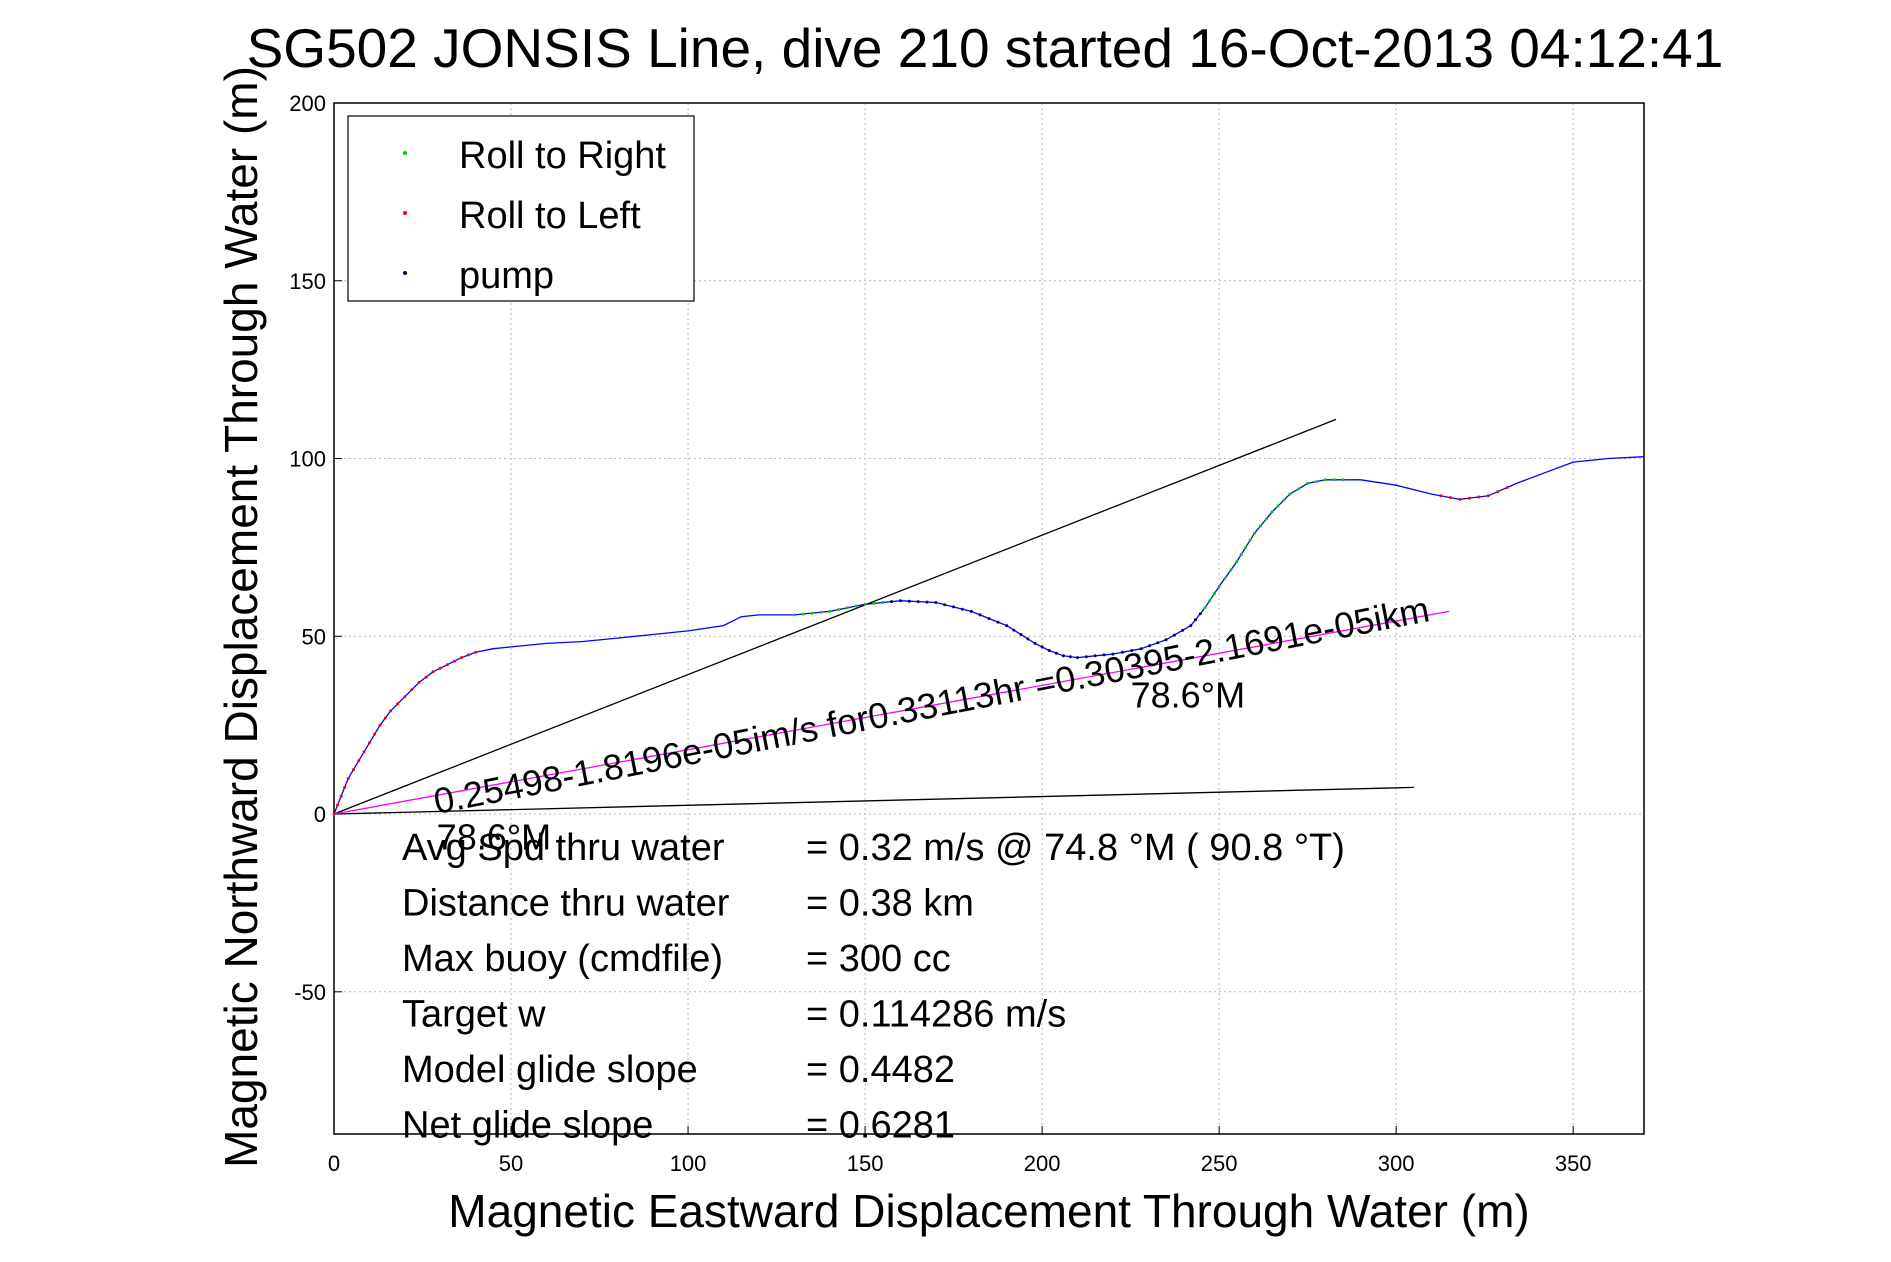 Image resolution: width=1891 pixels, height=1262 pixels. I want to click on stat-value: = 0.4482, so click(880, 1070).